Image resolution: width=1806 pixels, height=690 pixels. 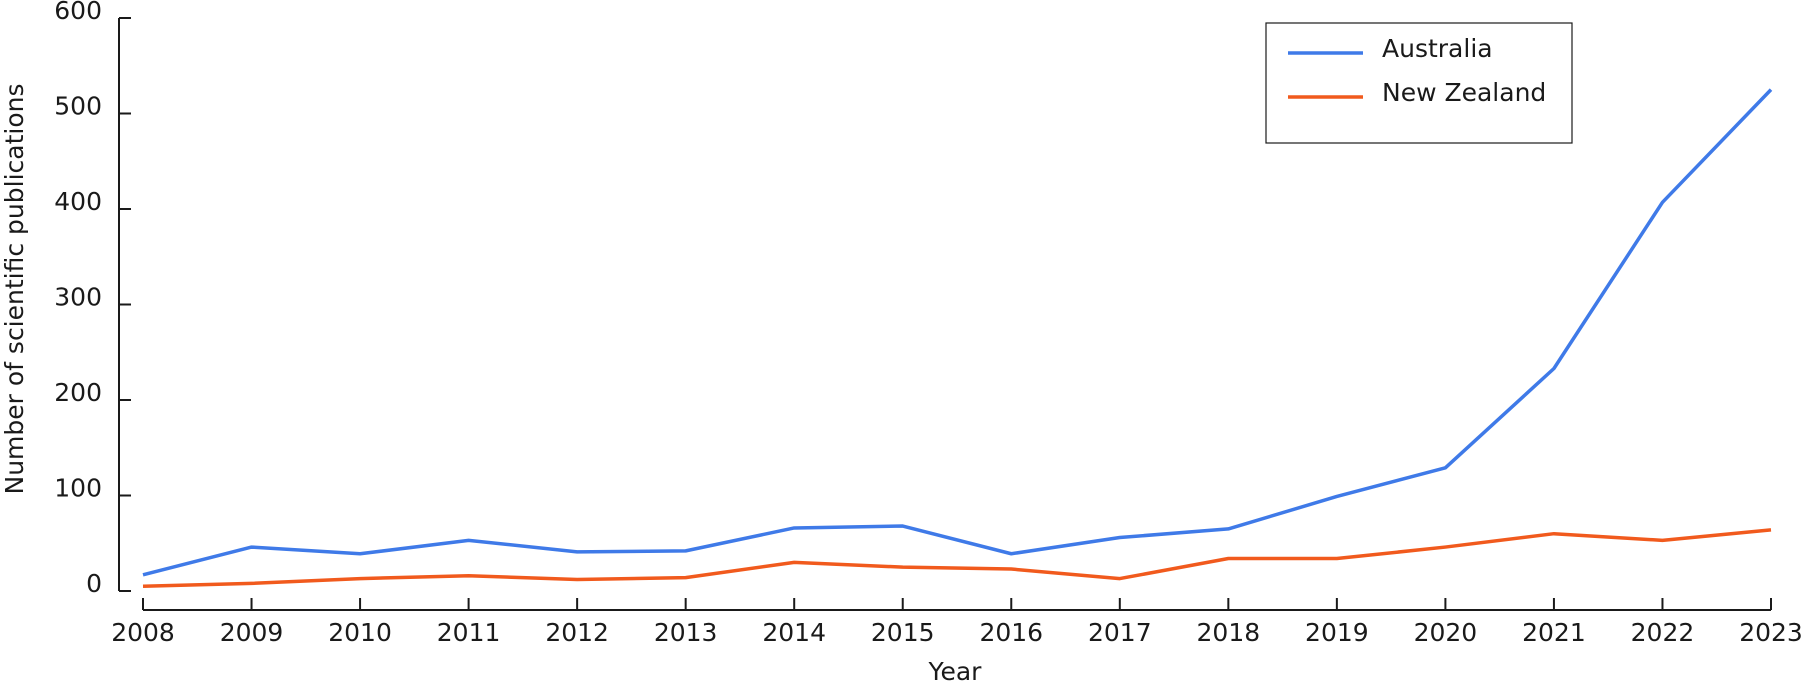 I want to click on y-tick-label: 300, so click(x=78, y=297).